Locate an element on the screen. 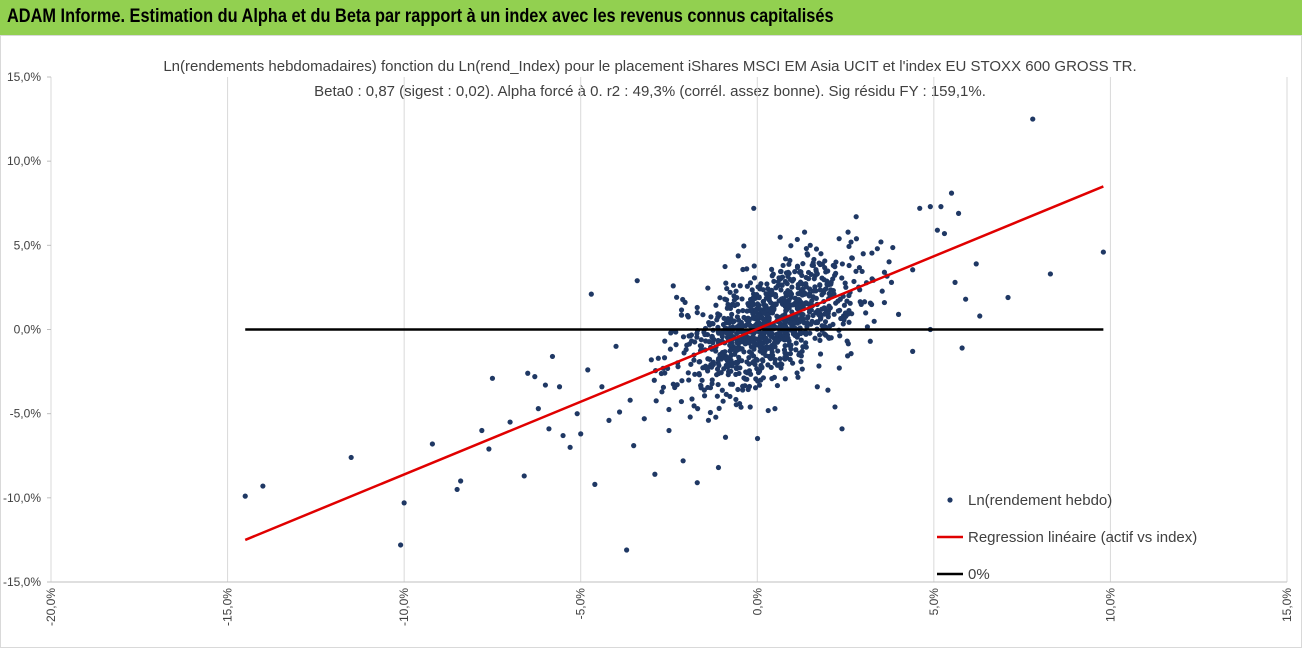 The width and height of the screenshot is (1302, 648). legend-label: 0% is located at coordinates (979, 574).